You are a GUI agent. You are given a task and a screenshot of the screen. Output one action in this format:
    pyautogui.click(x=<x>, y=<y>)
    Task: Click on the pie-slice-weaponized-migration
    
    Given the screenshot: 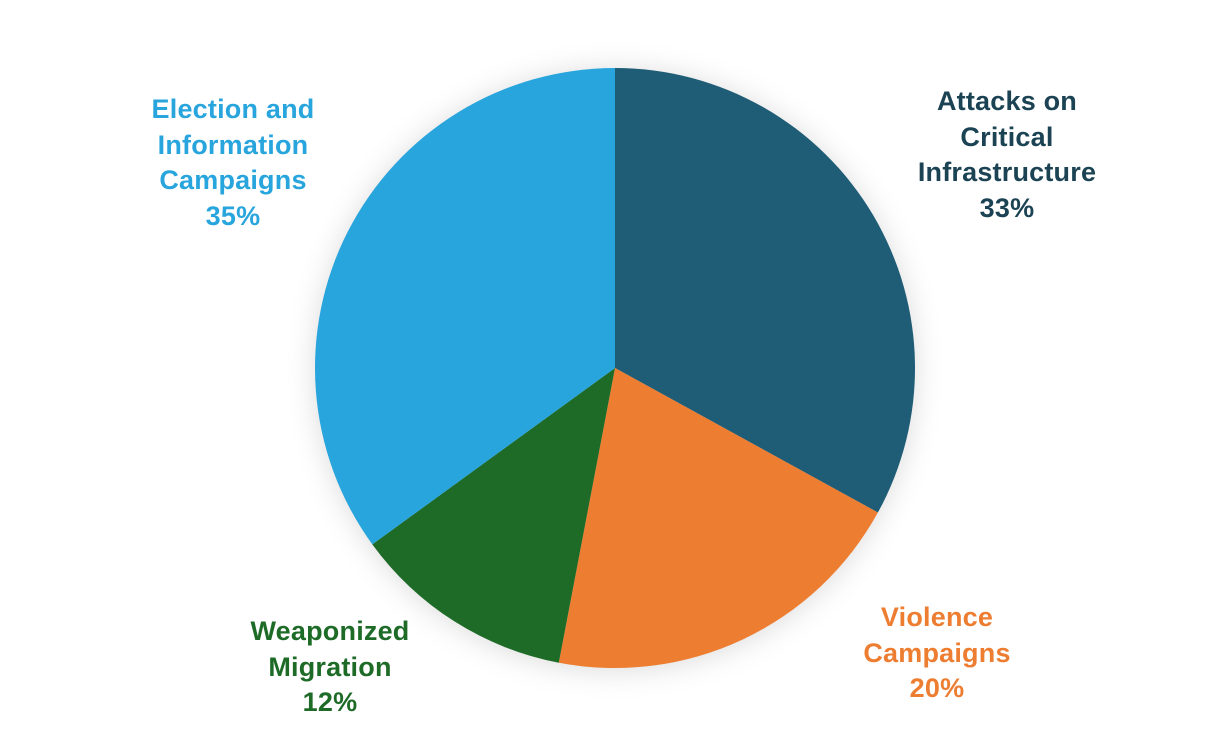 What is the action you would take?
    pyautogui.click(x=493, y=515)
    